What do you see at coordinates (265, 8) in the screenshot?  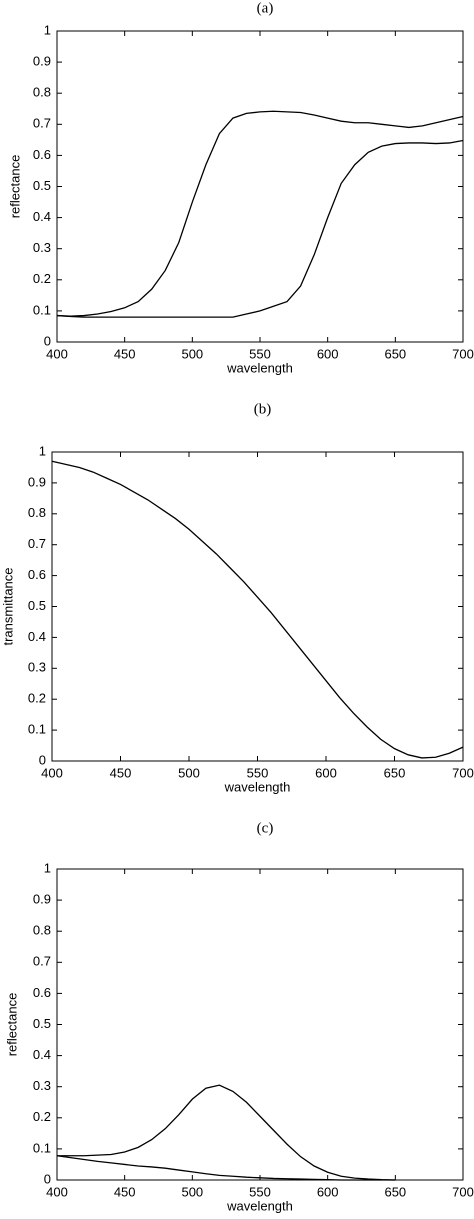 I see `chart-title: (a)` at bounding box center [265, 8].